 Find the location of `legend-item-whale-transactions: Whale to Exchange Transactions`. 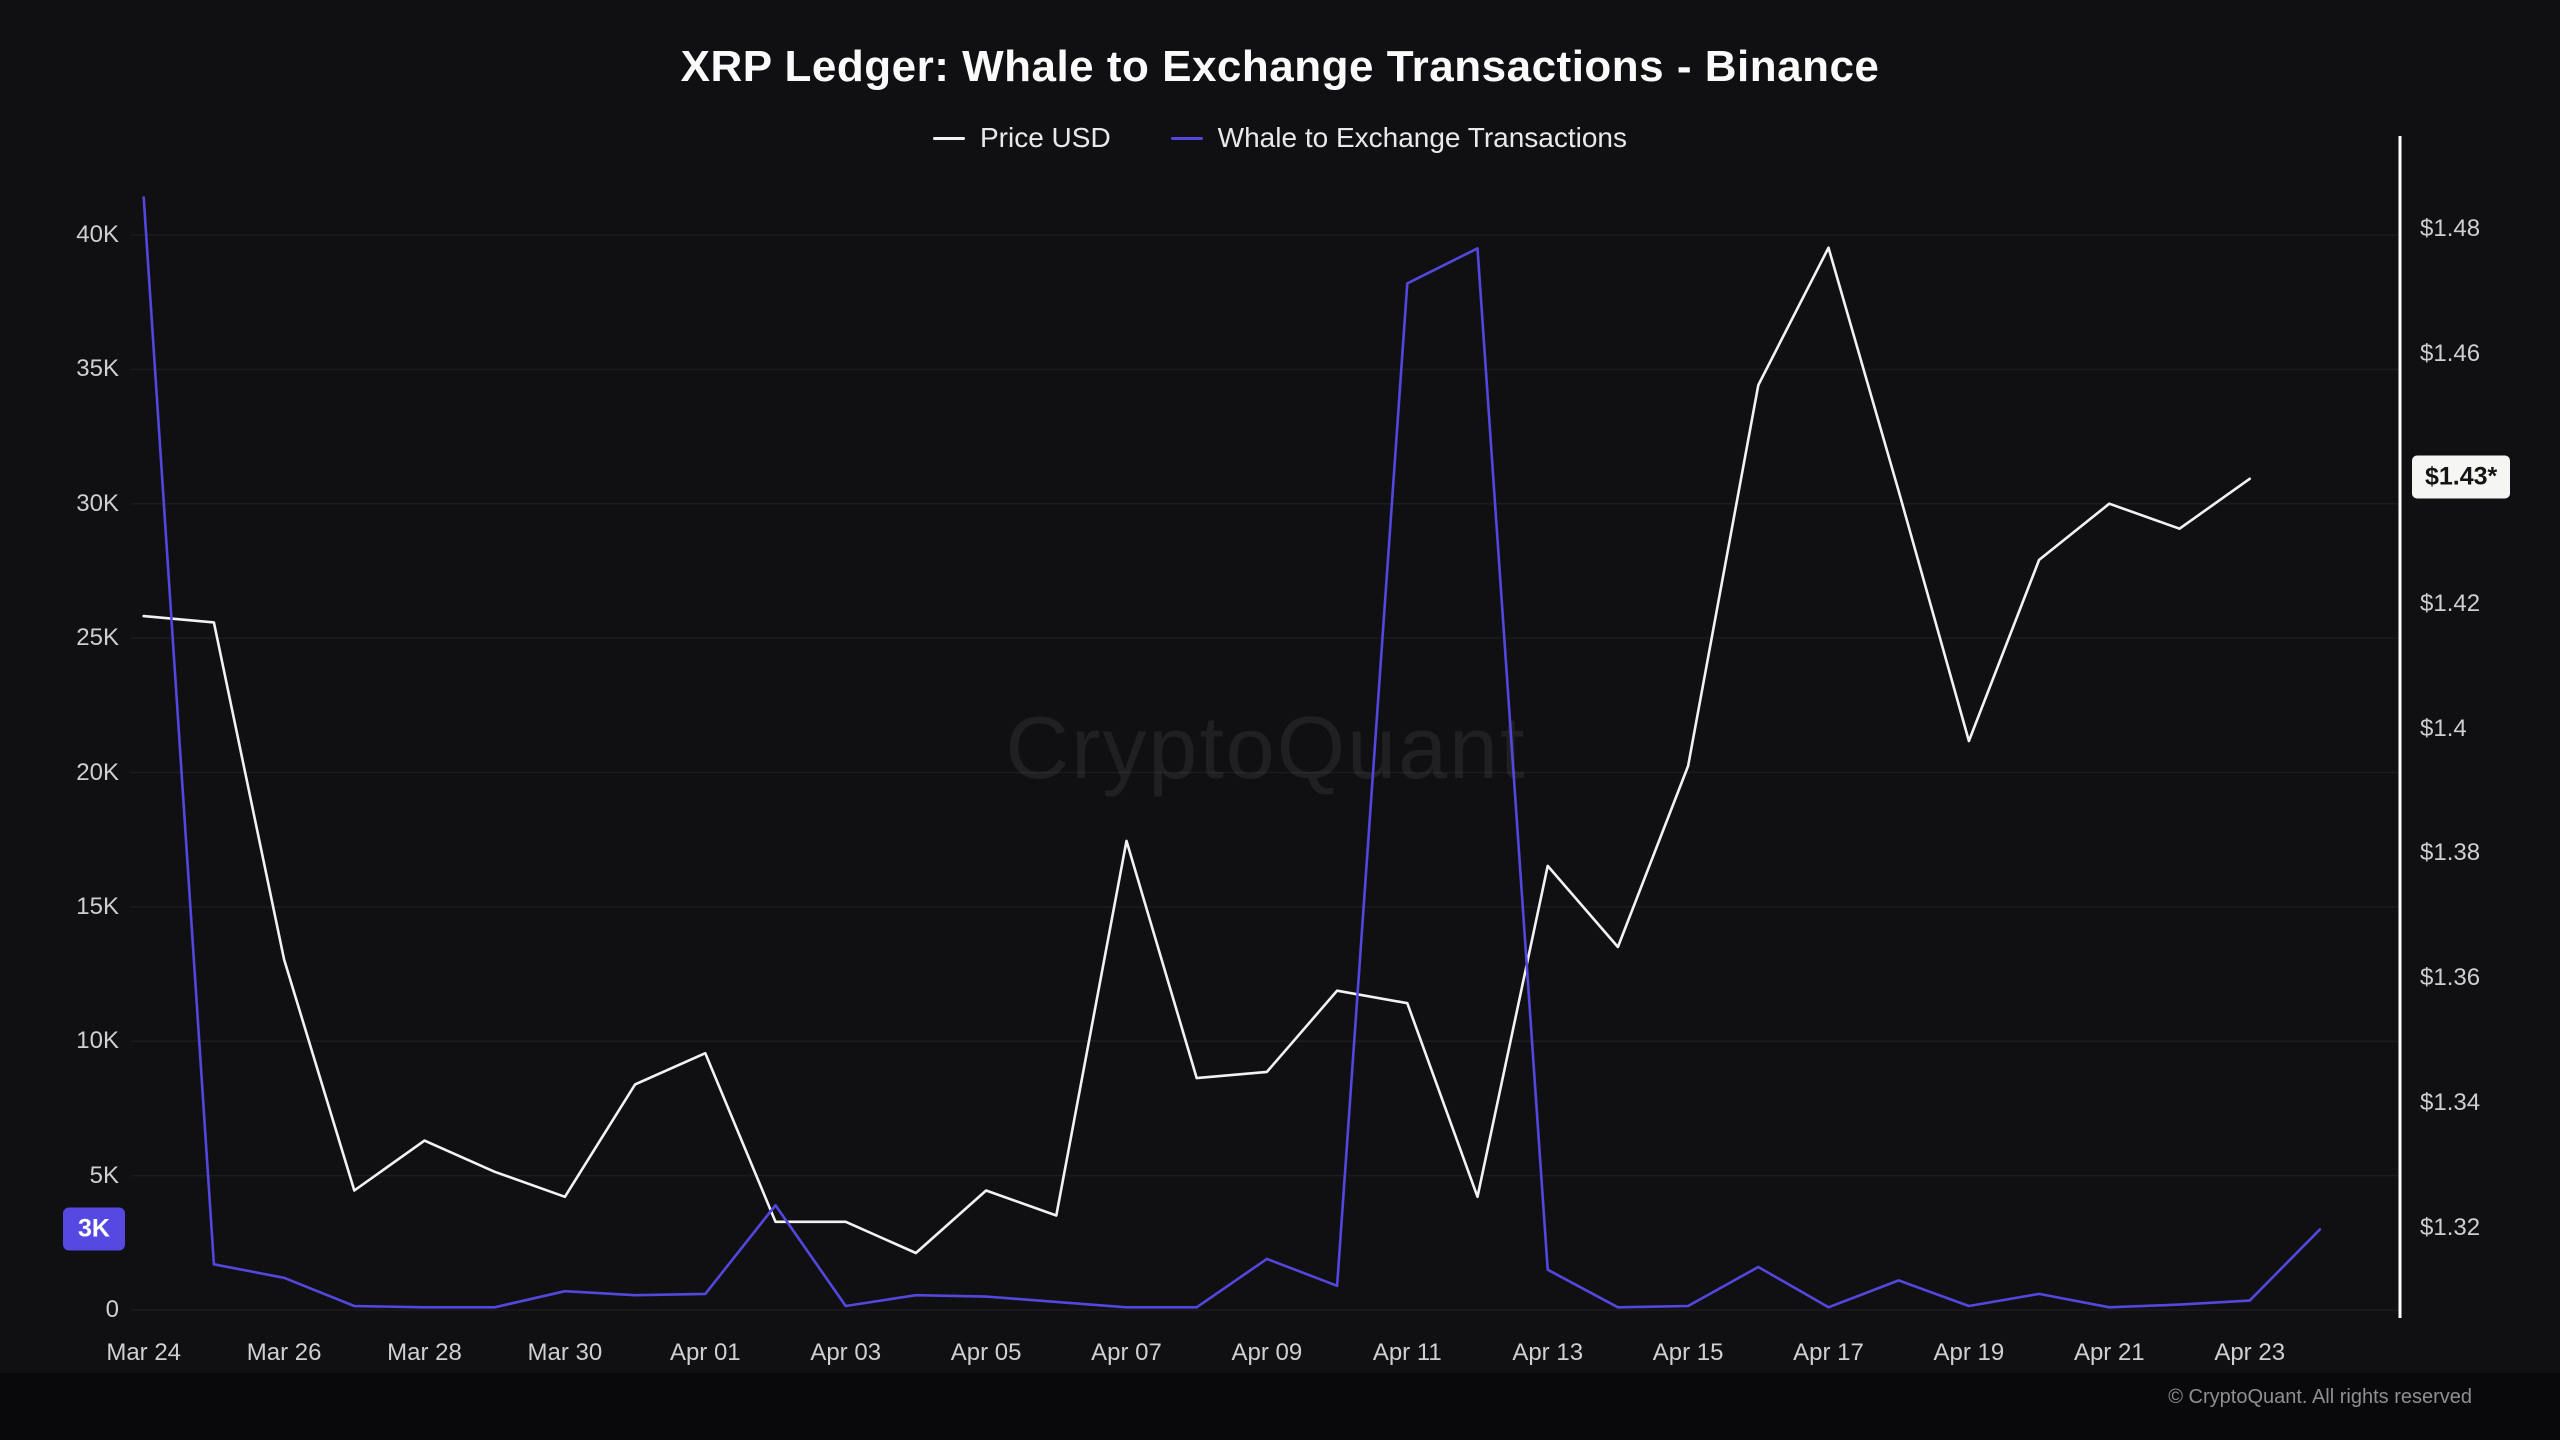

legend-item-whale-transactions: Whale to Exchange Transactions is located at coordinates (1399, 138).